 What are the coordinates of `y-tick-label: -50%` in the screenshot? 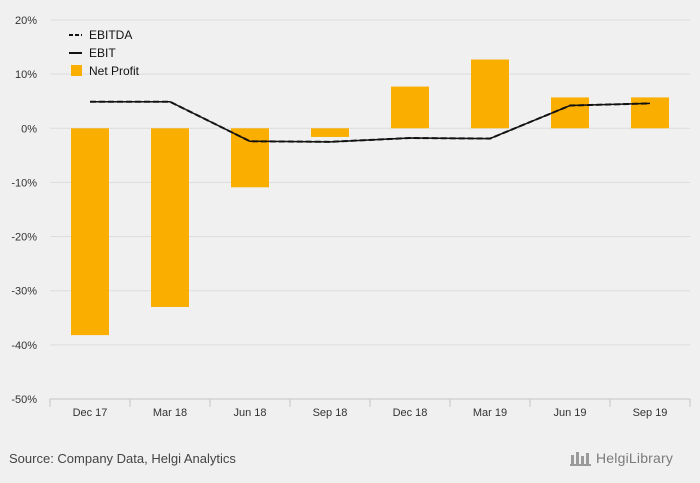 It's located at (24, 400).